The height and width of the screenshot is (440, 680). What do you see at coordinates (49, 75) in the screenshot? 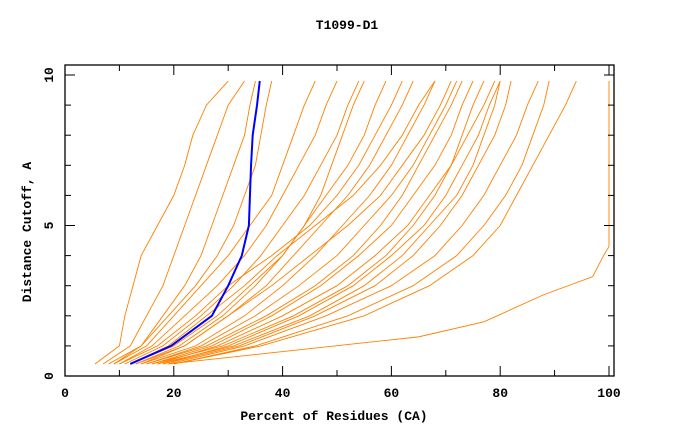
I see `y-tick-label: 10` at bounding box center [49, 75].